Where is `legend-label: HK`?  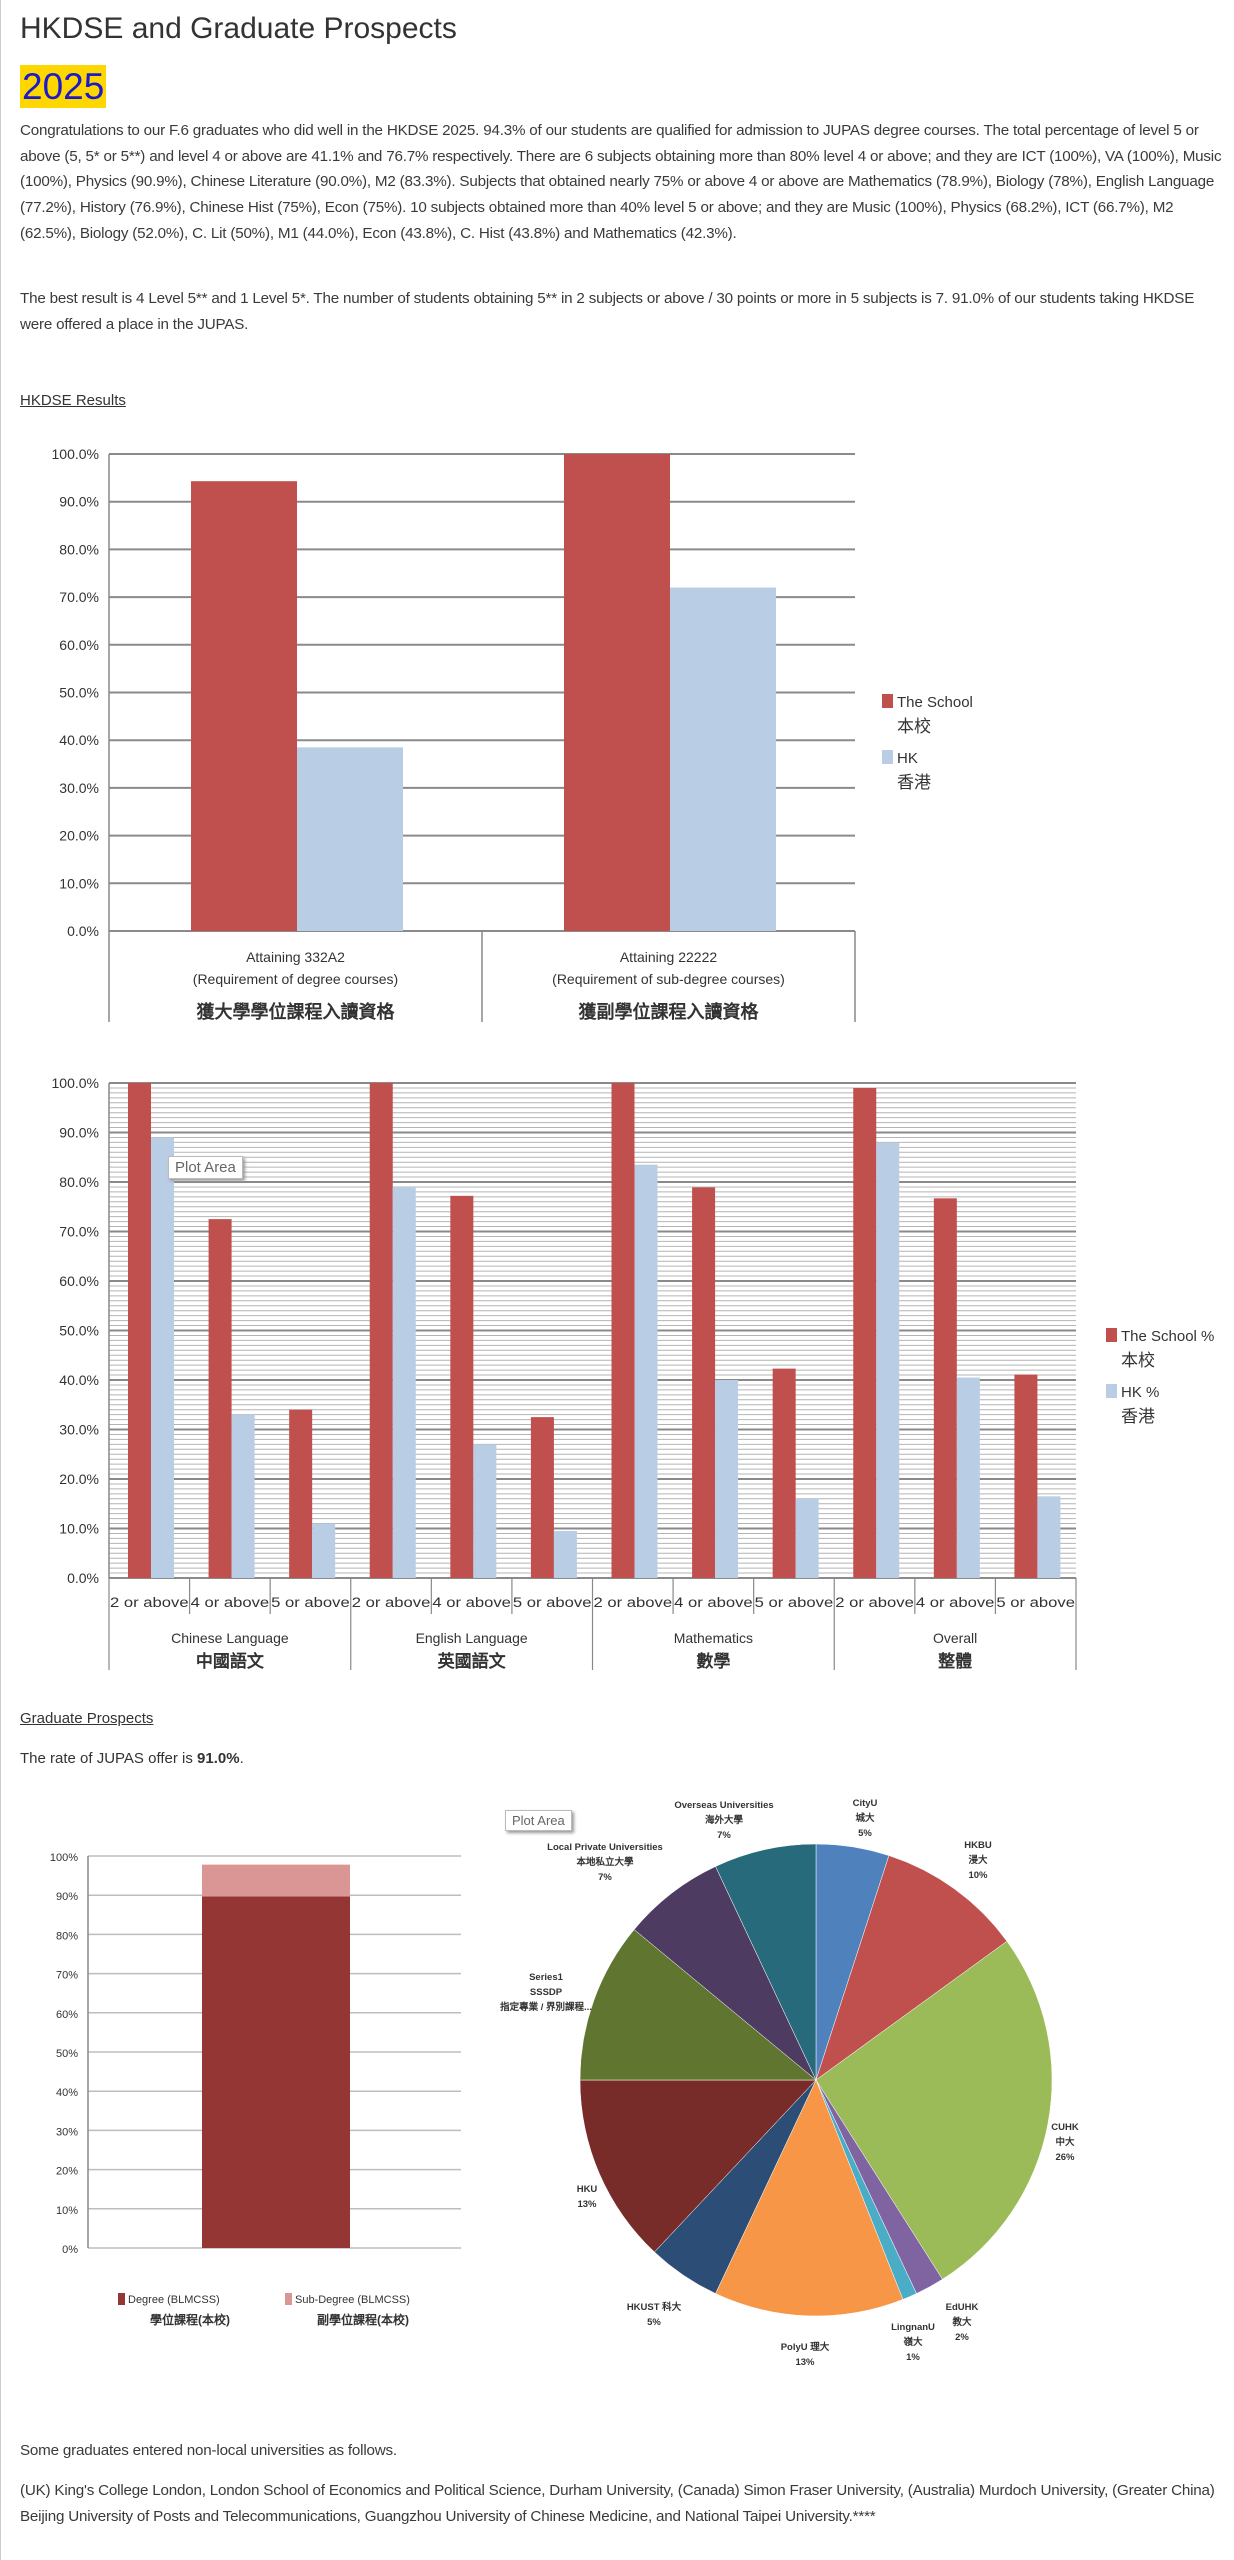 legend-label: HK is located at coordinates (907, 758).